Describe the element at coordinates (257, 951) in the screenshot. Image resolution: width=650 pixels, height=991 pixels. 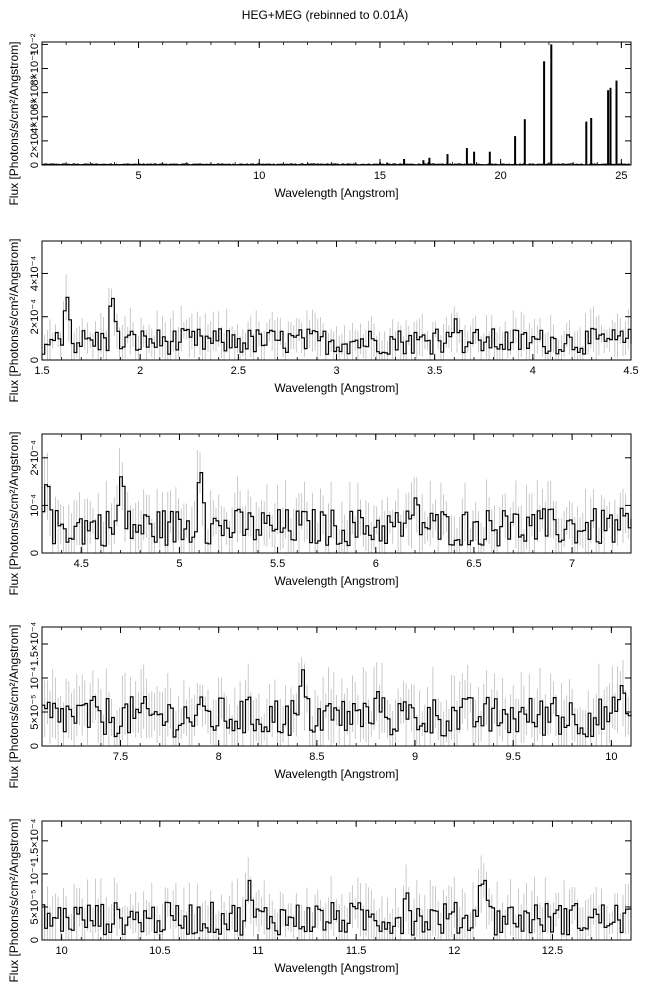
I see `x-tick-label: 11` at that location.